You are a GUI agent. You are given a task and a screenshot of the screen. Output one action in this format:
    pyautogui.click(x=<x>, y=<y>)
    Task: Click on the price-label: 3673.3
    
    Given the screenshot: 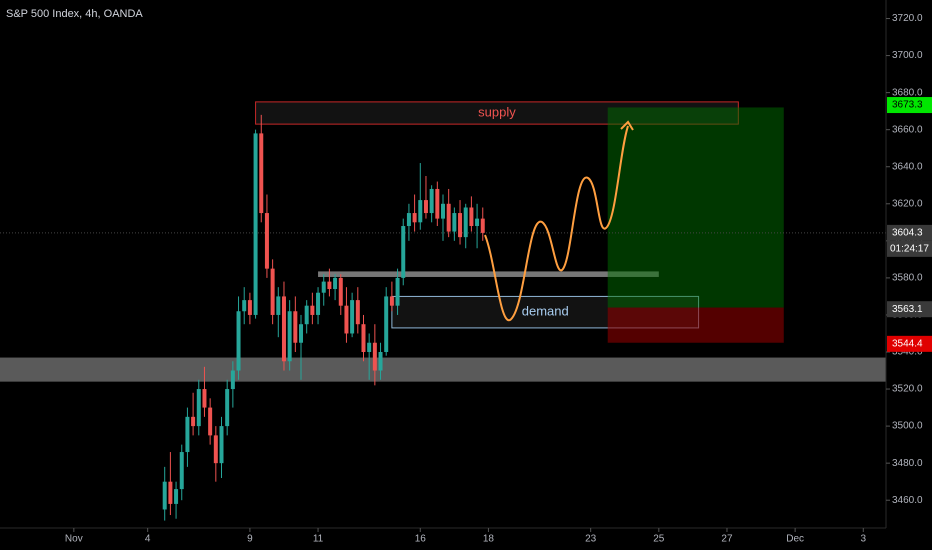 What is the action you would take?
    pyautogui.click(x=907, y=105)
    